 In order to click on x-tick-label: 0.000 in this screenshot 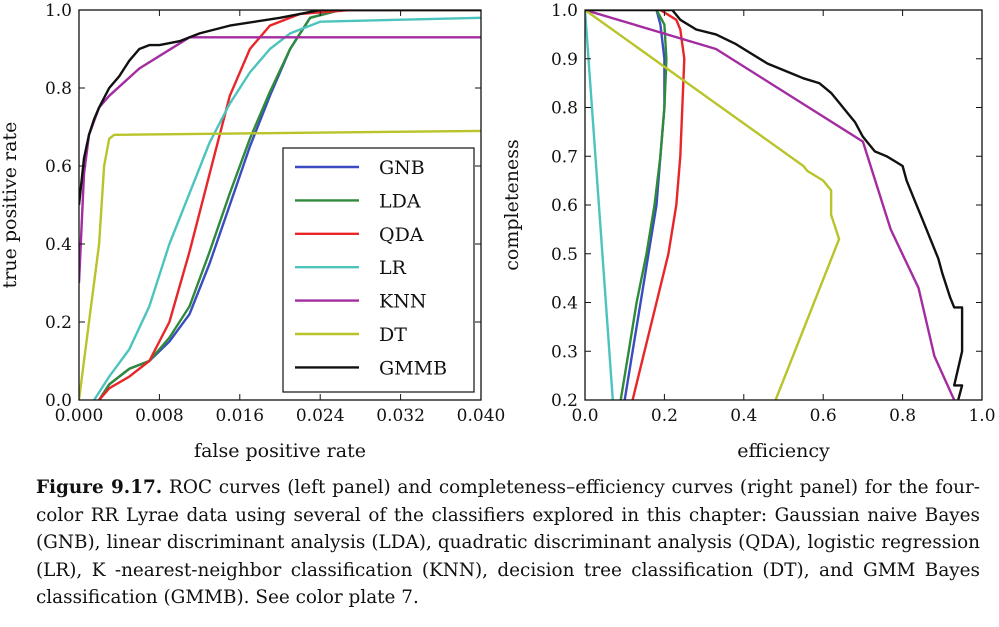, I will do `click(79, 416)`.